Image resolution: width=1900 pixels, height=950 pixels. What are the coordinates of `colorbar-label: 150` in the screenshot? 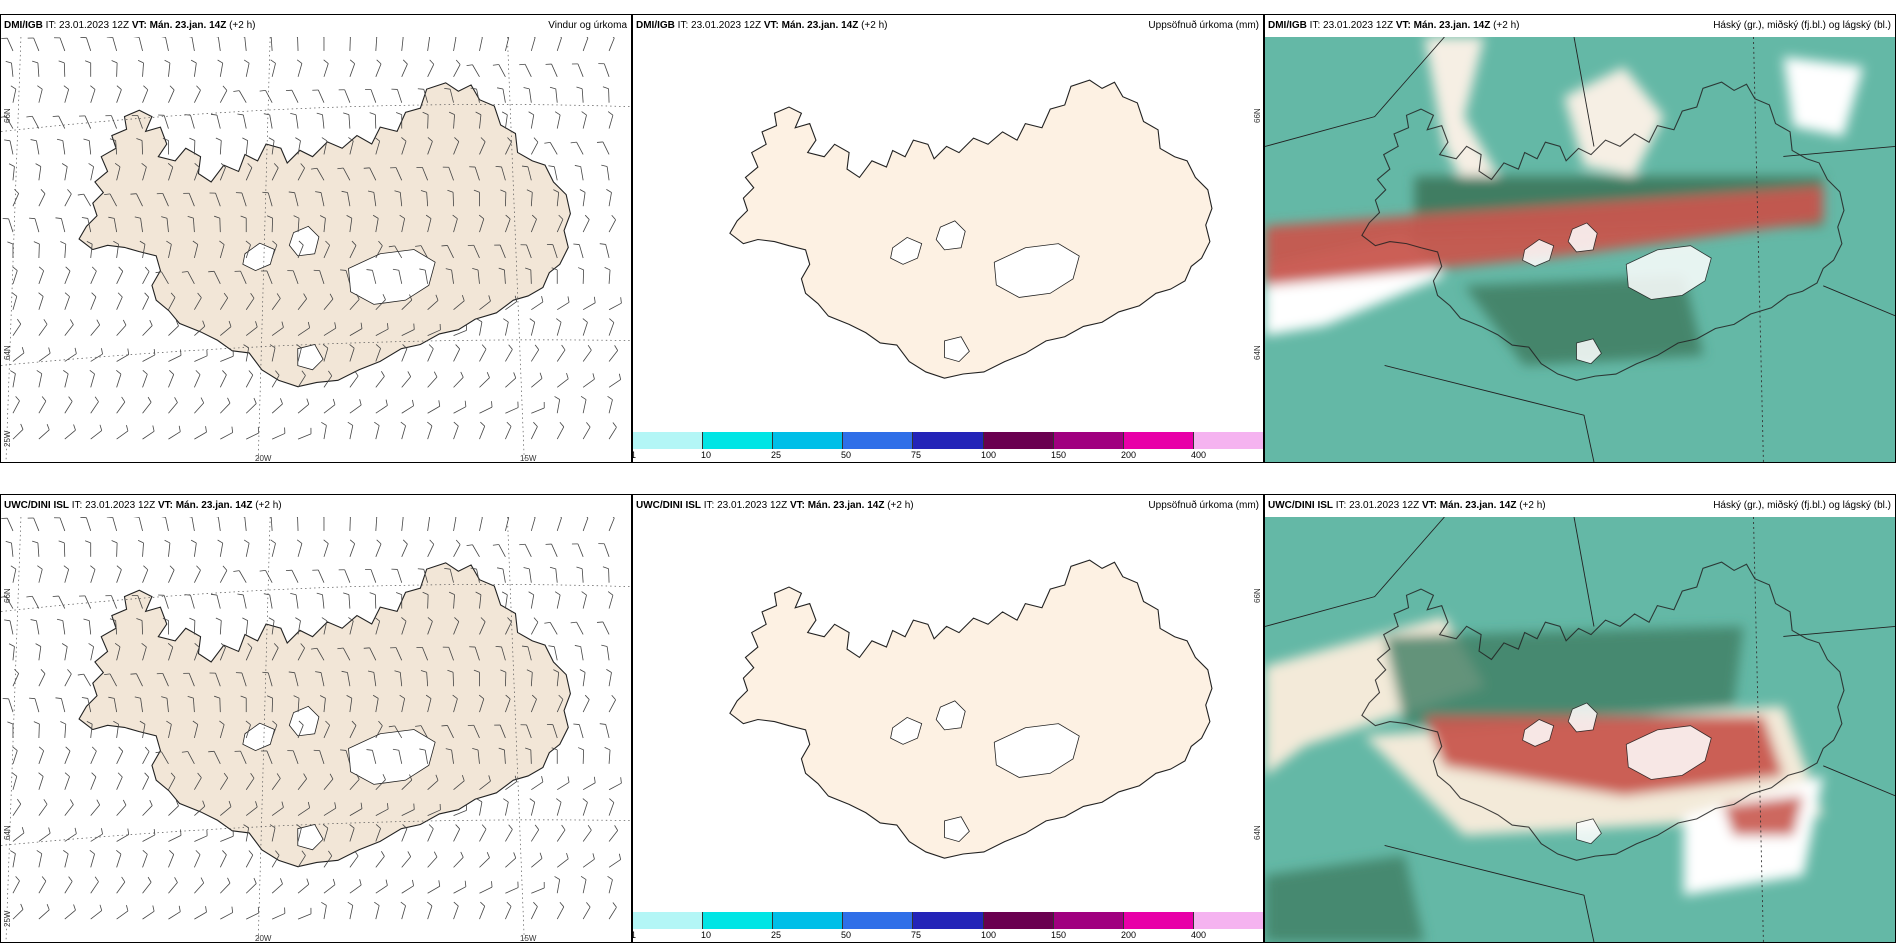 It's located at (1059, 935).